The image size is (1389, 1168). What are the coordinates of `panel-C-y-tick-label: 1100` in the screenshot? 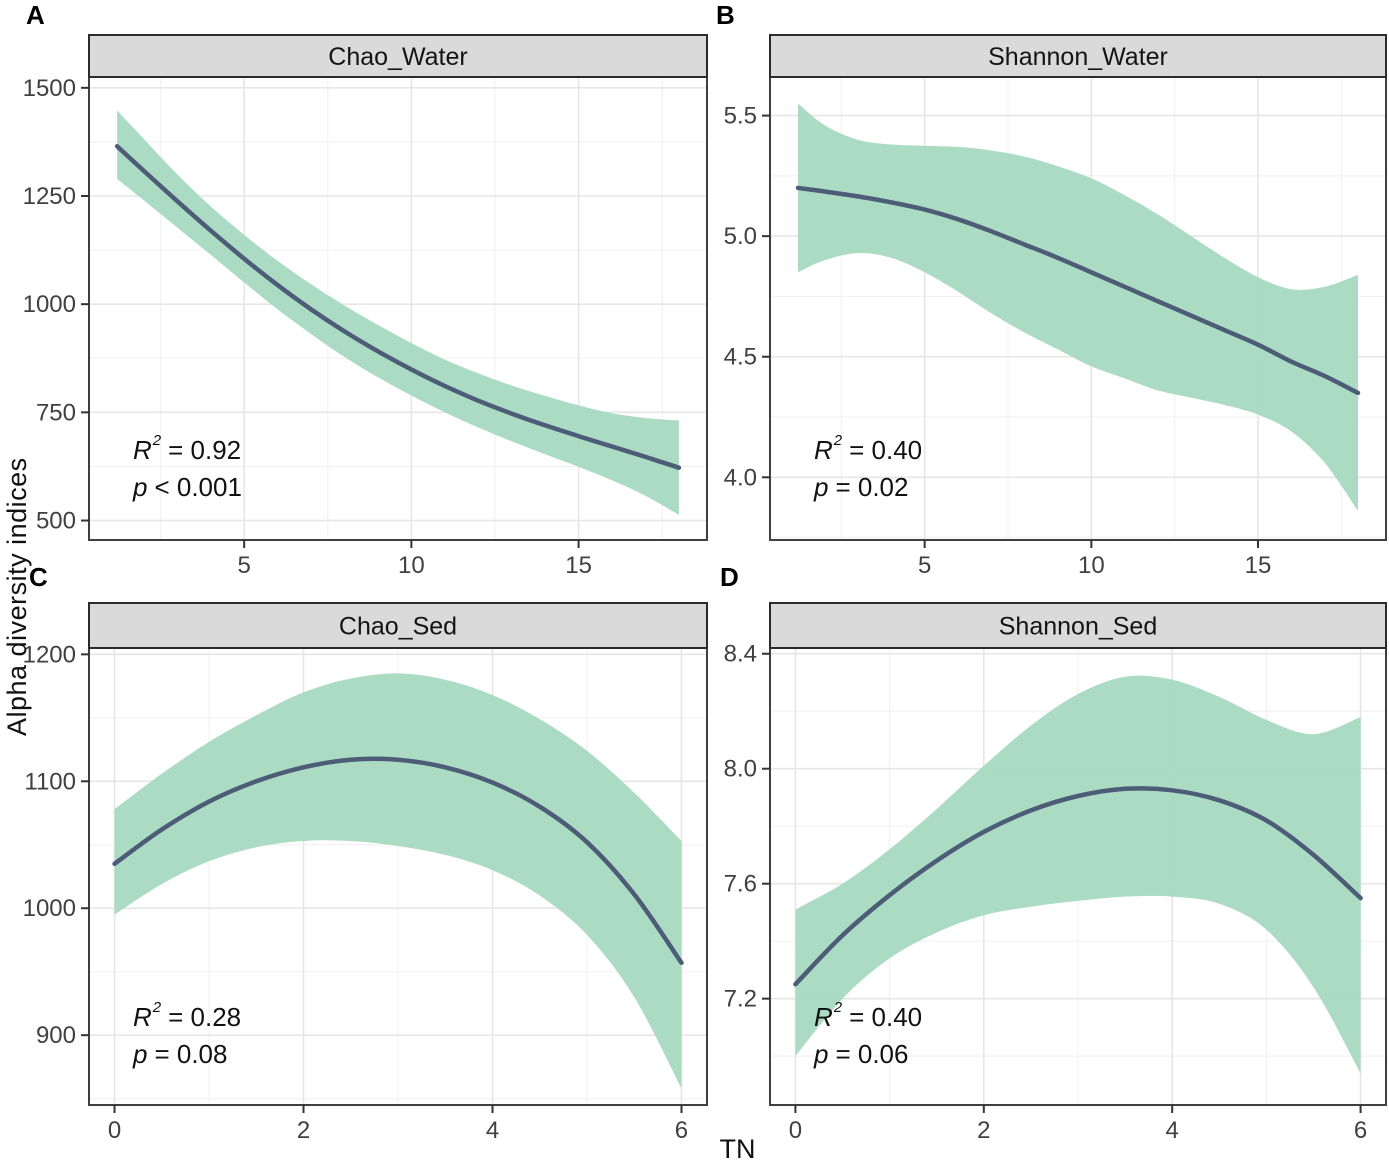 It's located at (50, 781).